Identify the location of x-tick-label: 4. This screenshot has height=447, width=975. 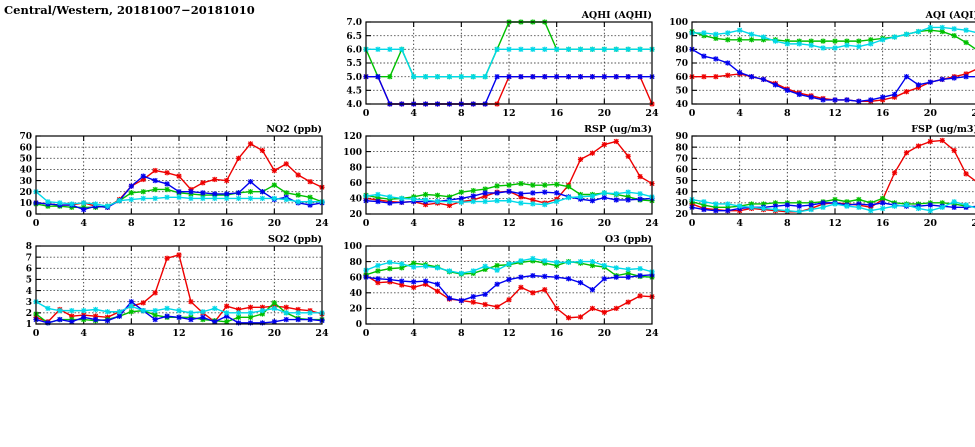
(83, 223).